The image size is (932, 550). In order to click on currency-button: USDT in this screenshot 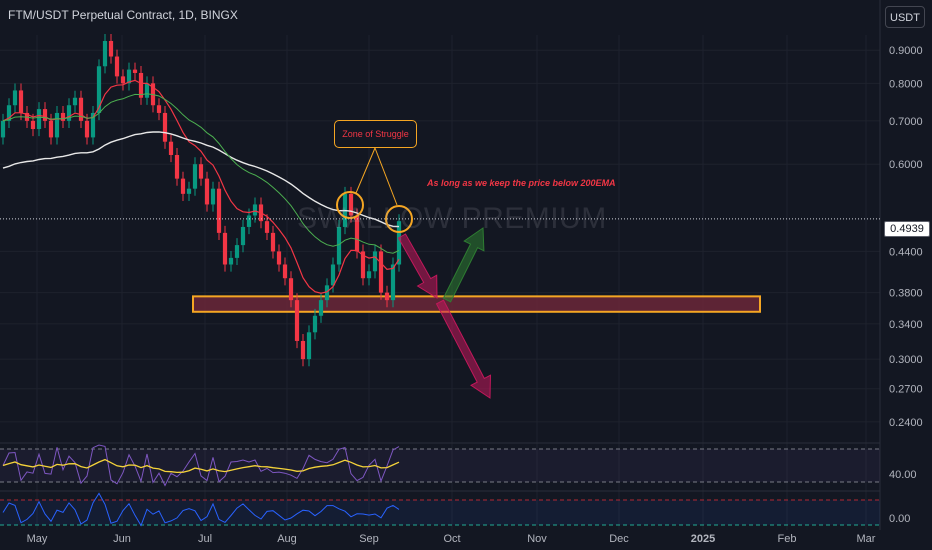, I will do `click(905, 17)`.